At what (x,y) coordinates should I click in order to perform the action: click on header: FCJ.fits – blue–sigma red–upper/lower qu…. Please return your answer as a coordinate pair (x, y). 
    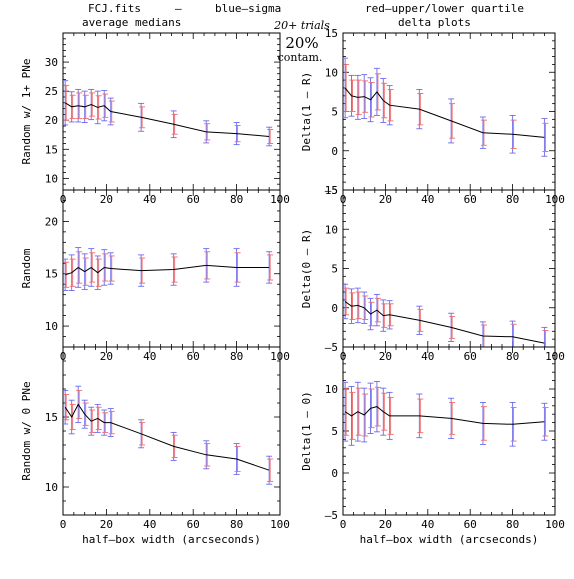
    Looking at the image, I should click on (303, 33).